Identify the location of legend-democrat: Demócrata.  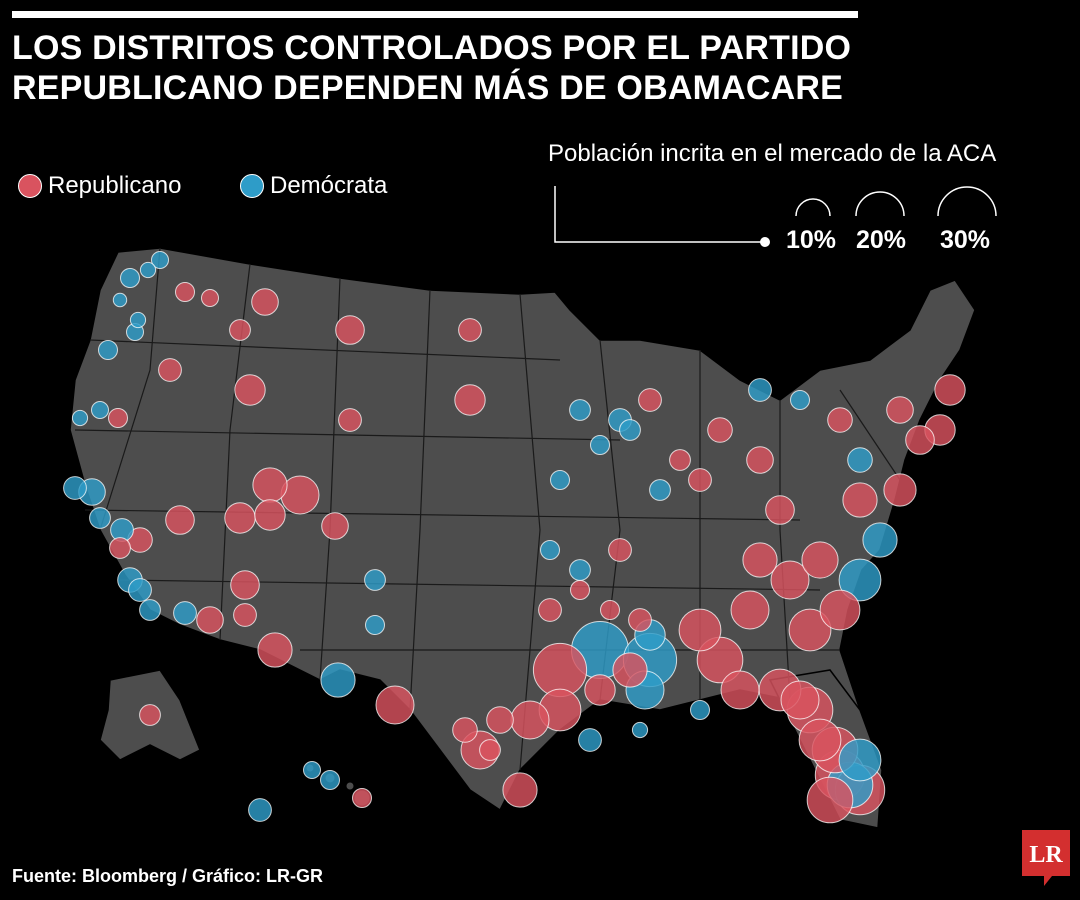
(313, 186).